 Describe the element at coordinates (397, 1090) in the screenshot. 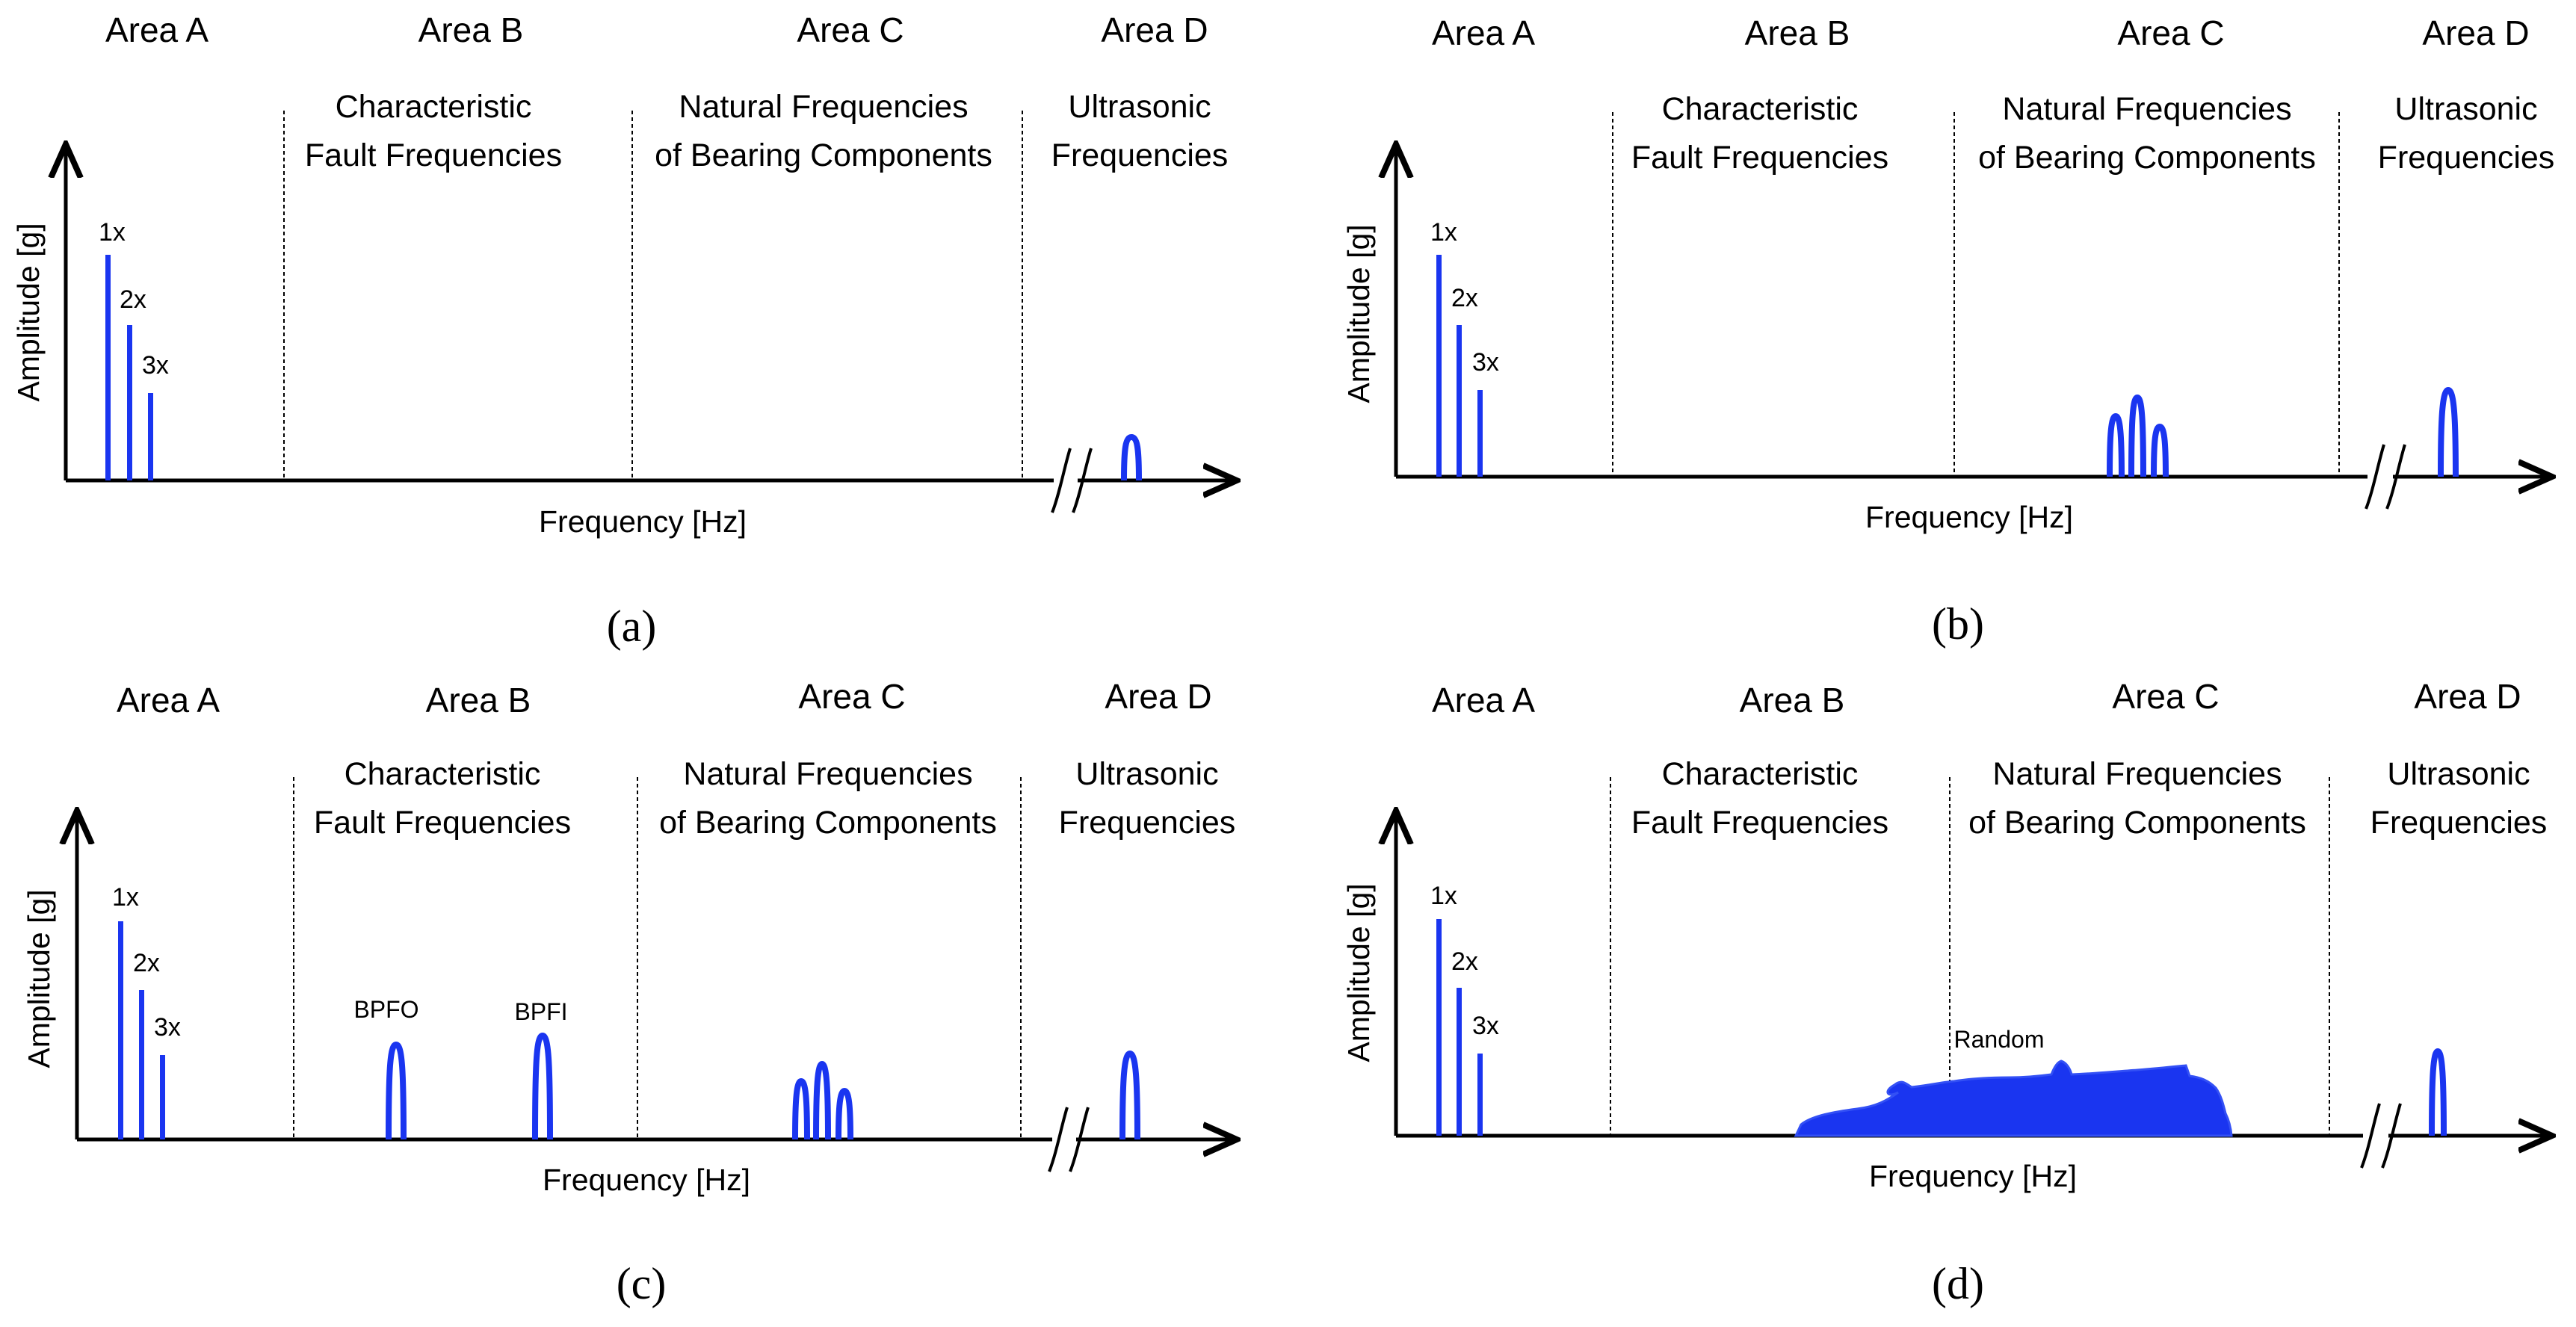

I see `bpfo-peak` at that location.